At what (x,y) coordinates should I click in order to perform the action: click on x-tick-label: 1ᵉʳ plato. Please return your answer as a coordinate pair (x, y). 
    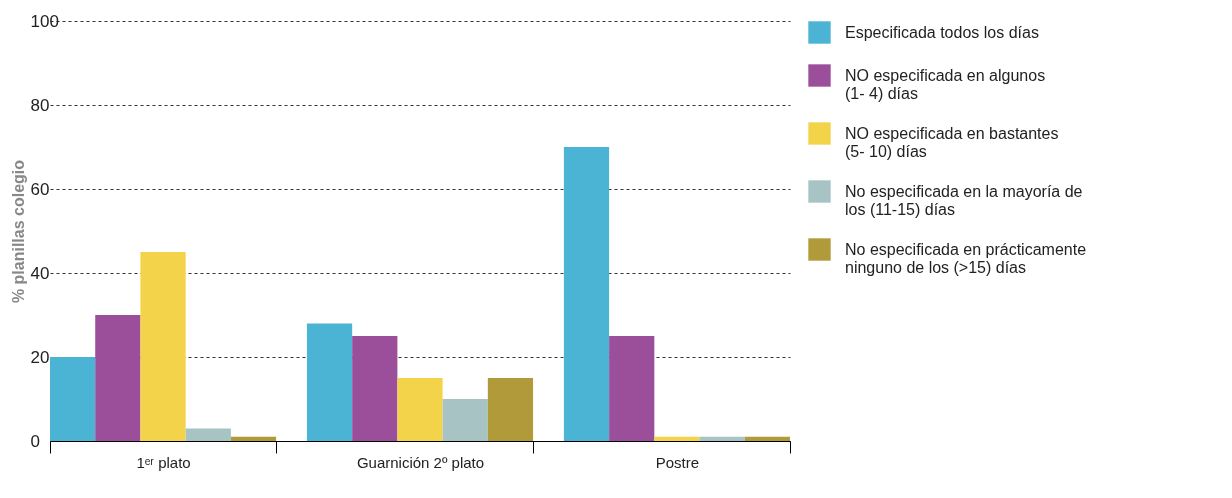
    Looking at the image, I should click on (163, 462).